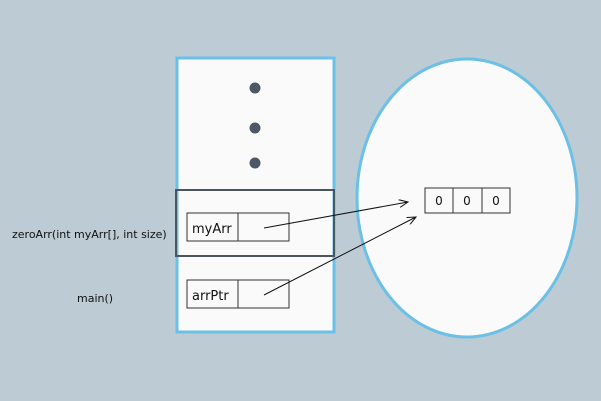 The height and width of the screenshot is (401, 601). What do you see at coordinates (335, 215) in the screenshot?
I see `myarr-pointer-arrow` at bounding box center [335, 215].